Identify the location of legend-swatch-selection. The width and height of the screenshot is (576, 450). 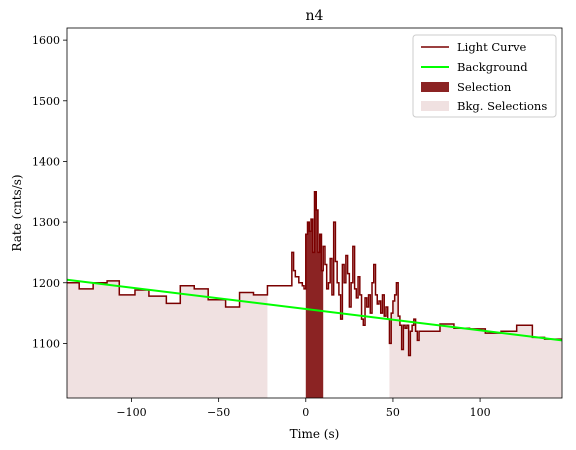
(435, 87).